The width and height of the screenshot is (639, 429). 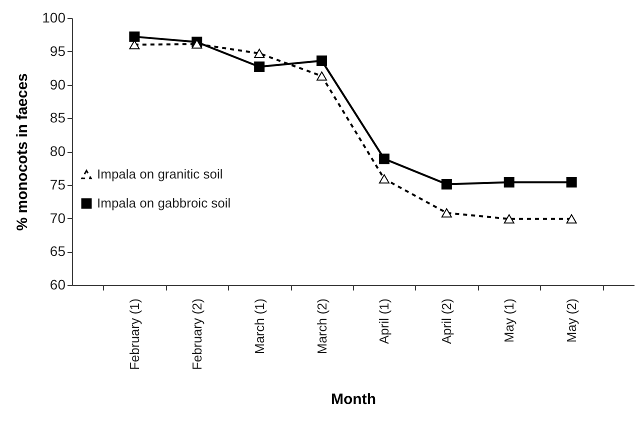 What do you see at coordinates (23, 152) in the screenshot?
I see `y-axis-title: % monocots in faeces` at bounding box center [23, 152].